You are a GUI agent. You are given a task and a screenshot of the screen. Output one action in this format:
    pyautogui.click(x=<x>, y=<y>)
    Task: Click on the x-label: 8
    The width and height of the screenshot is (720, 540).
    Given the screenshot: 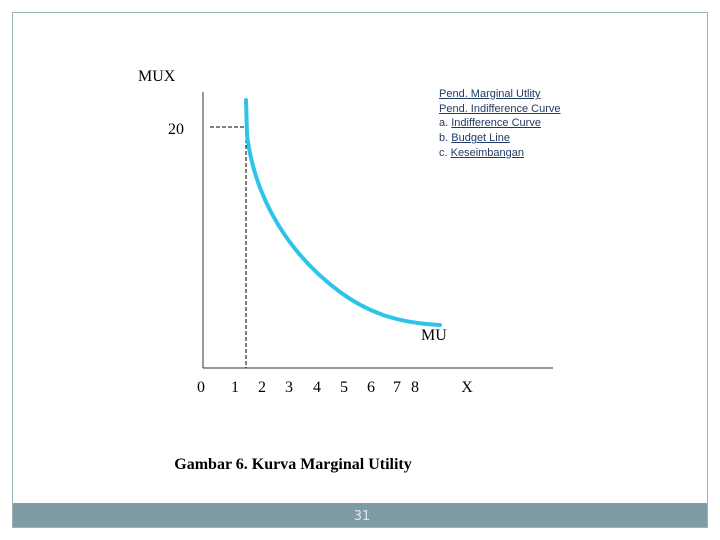 What is the action you would take?
    pyautogui.click(x=415, y=387)
    